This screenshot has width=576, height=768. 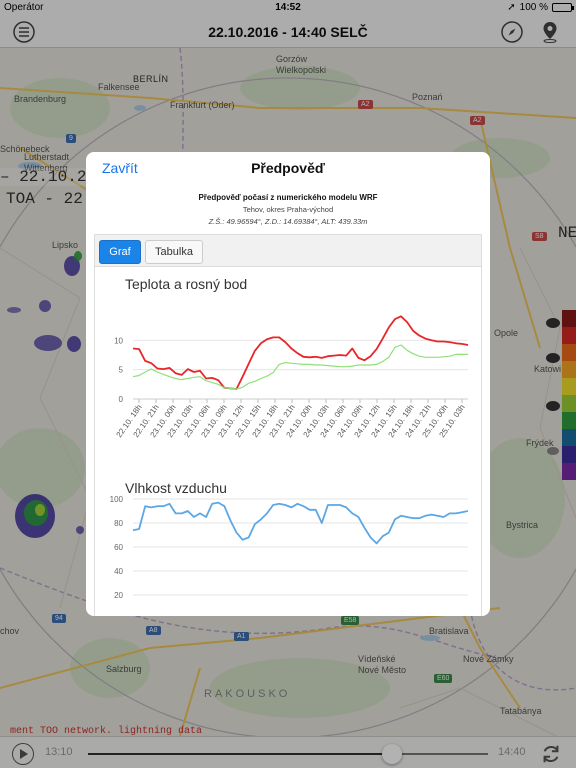 I want to click on status-bar: Operátor 14:52 ➚ 100 %, so click(x=288, y=8).